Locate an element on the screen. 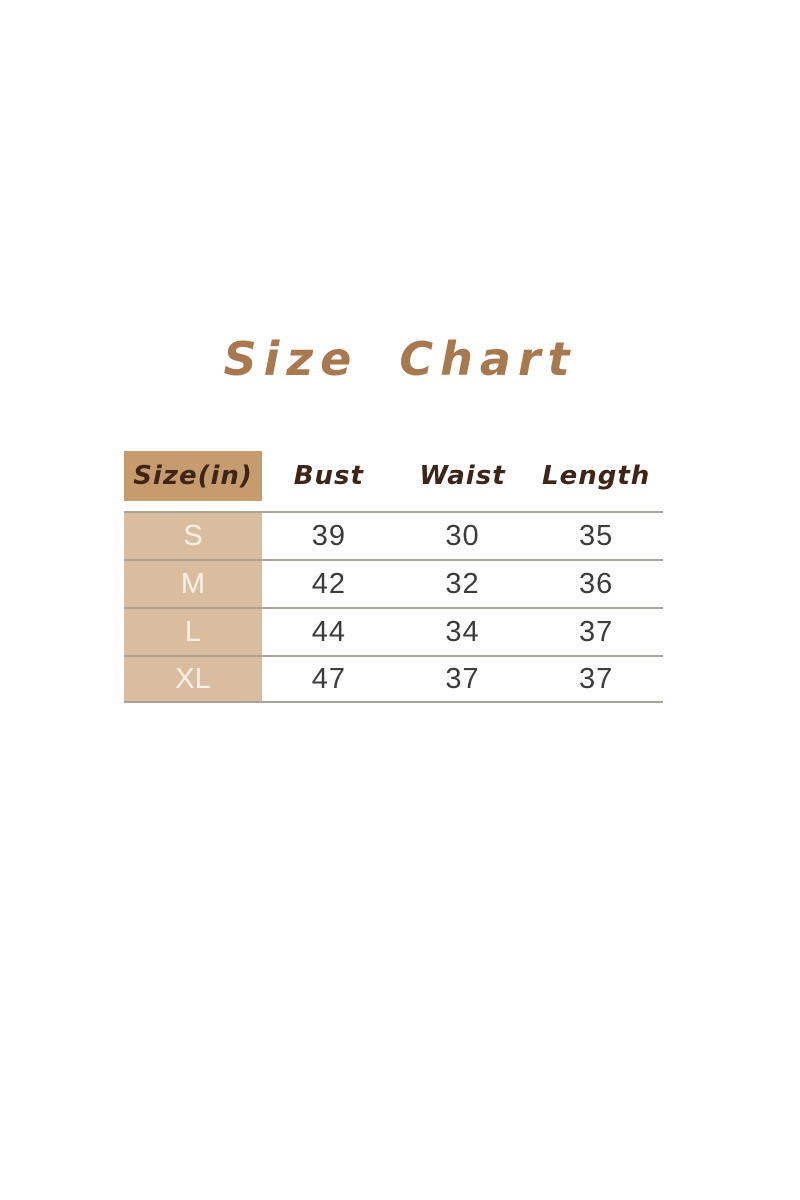 This screenshot has height=1200, width=800. column-header-bust: Bust is located at coordinates (328, 476).